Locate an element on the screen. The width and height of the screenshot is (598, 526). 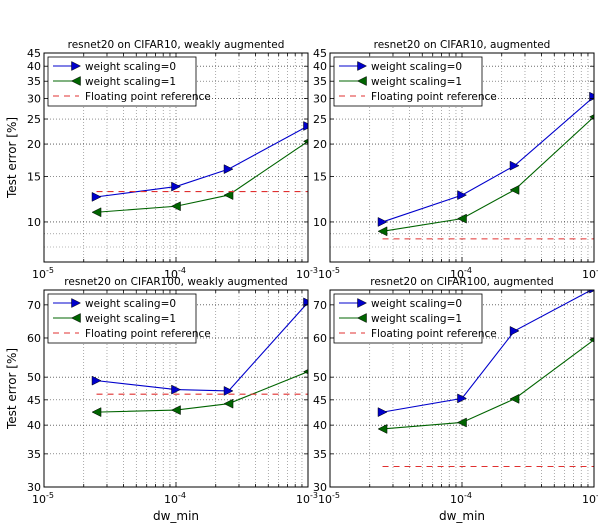
y-tick-label: 25 is located at coordinates (34, 119).